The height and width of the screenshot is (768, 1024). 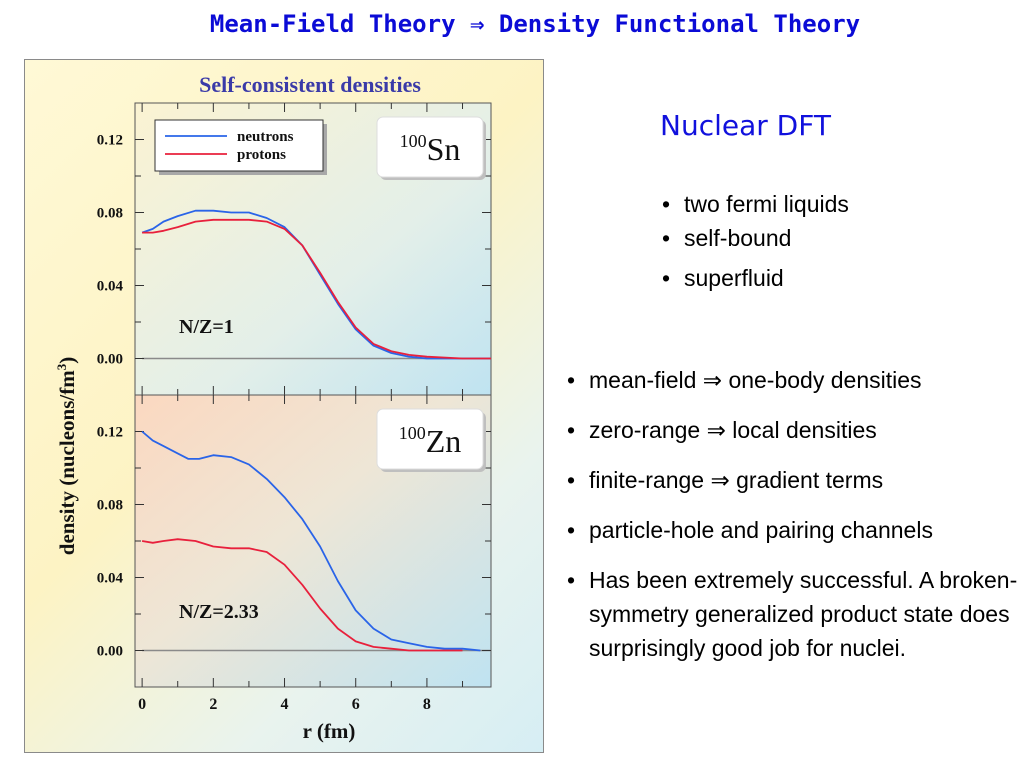 I want to click on figure-title: Self-consistent densities, so click(x=310, y=84).